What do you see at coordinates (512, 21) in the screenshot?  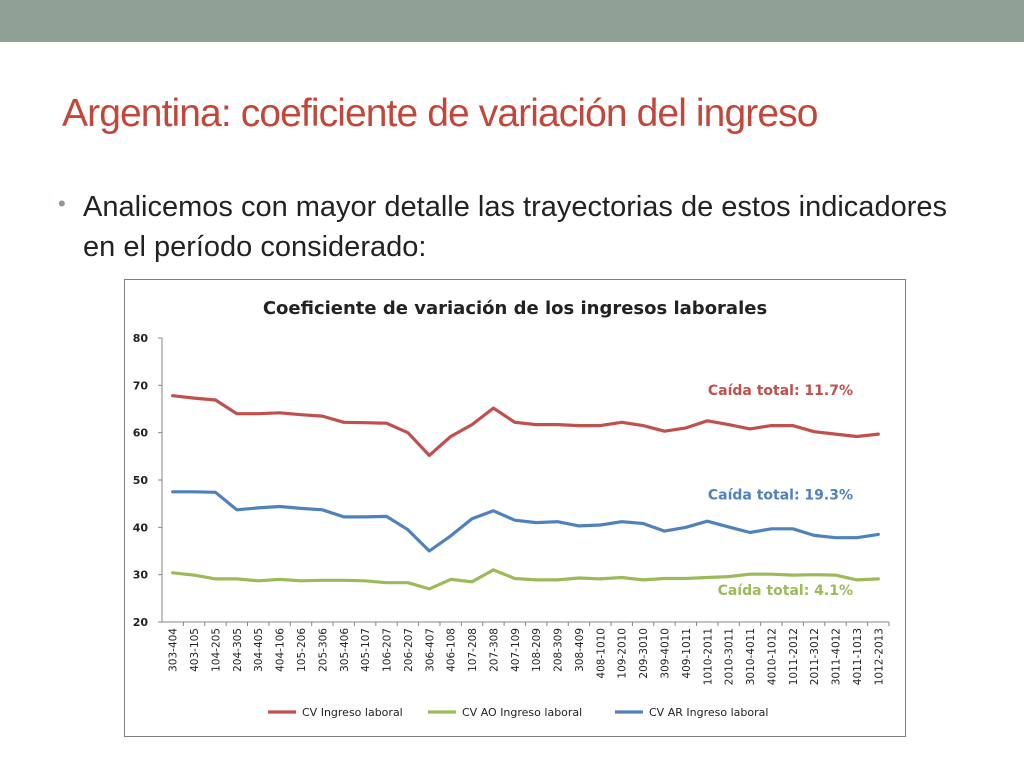 I see `top-color-band` at bounding box center [512, 21].